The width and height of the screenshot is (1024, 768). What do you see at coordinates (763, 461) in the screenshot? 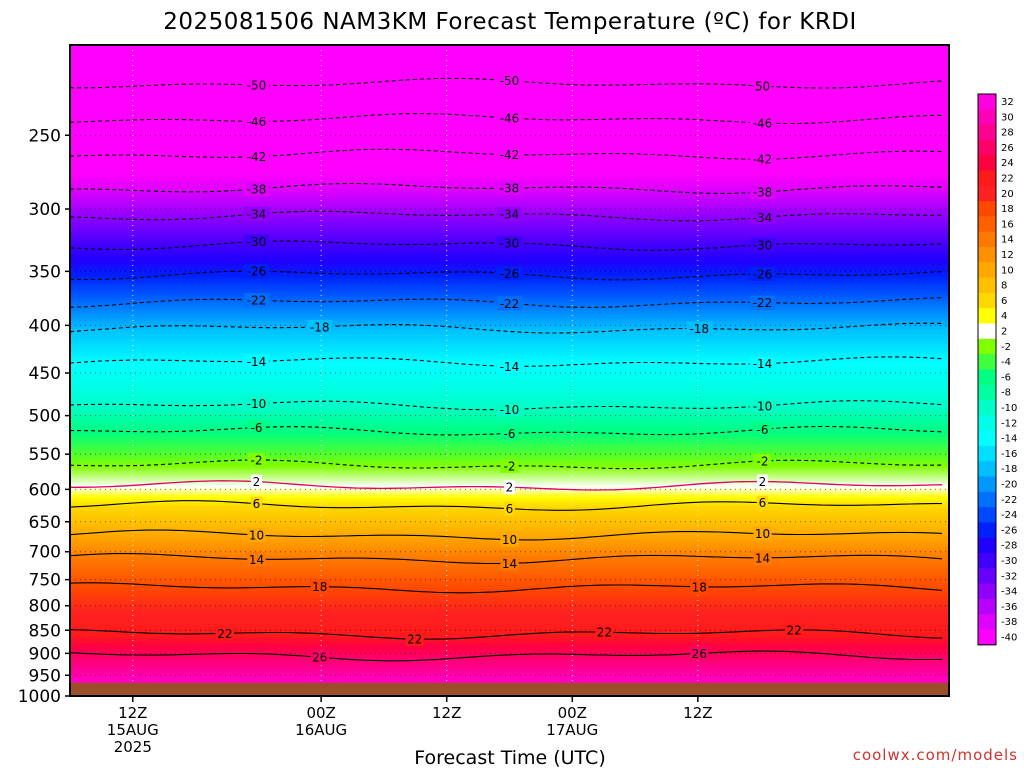
I see `isotherm-label: -2` at bounding box center [763, 461].